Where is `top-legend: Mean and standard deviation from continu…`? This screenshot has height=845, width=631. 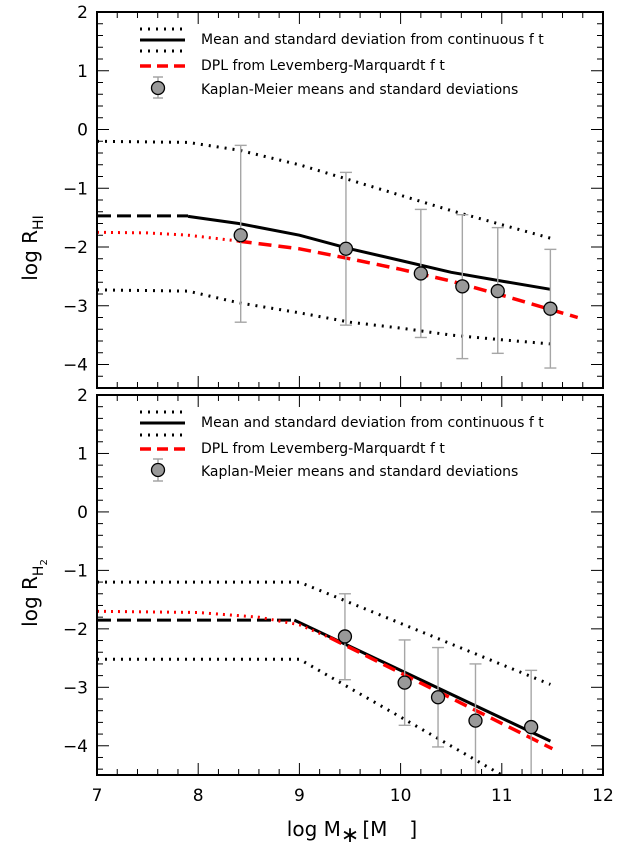
top-legend: Mean and standard deviation from continu… is located at coordinates (342, 63).